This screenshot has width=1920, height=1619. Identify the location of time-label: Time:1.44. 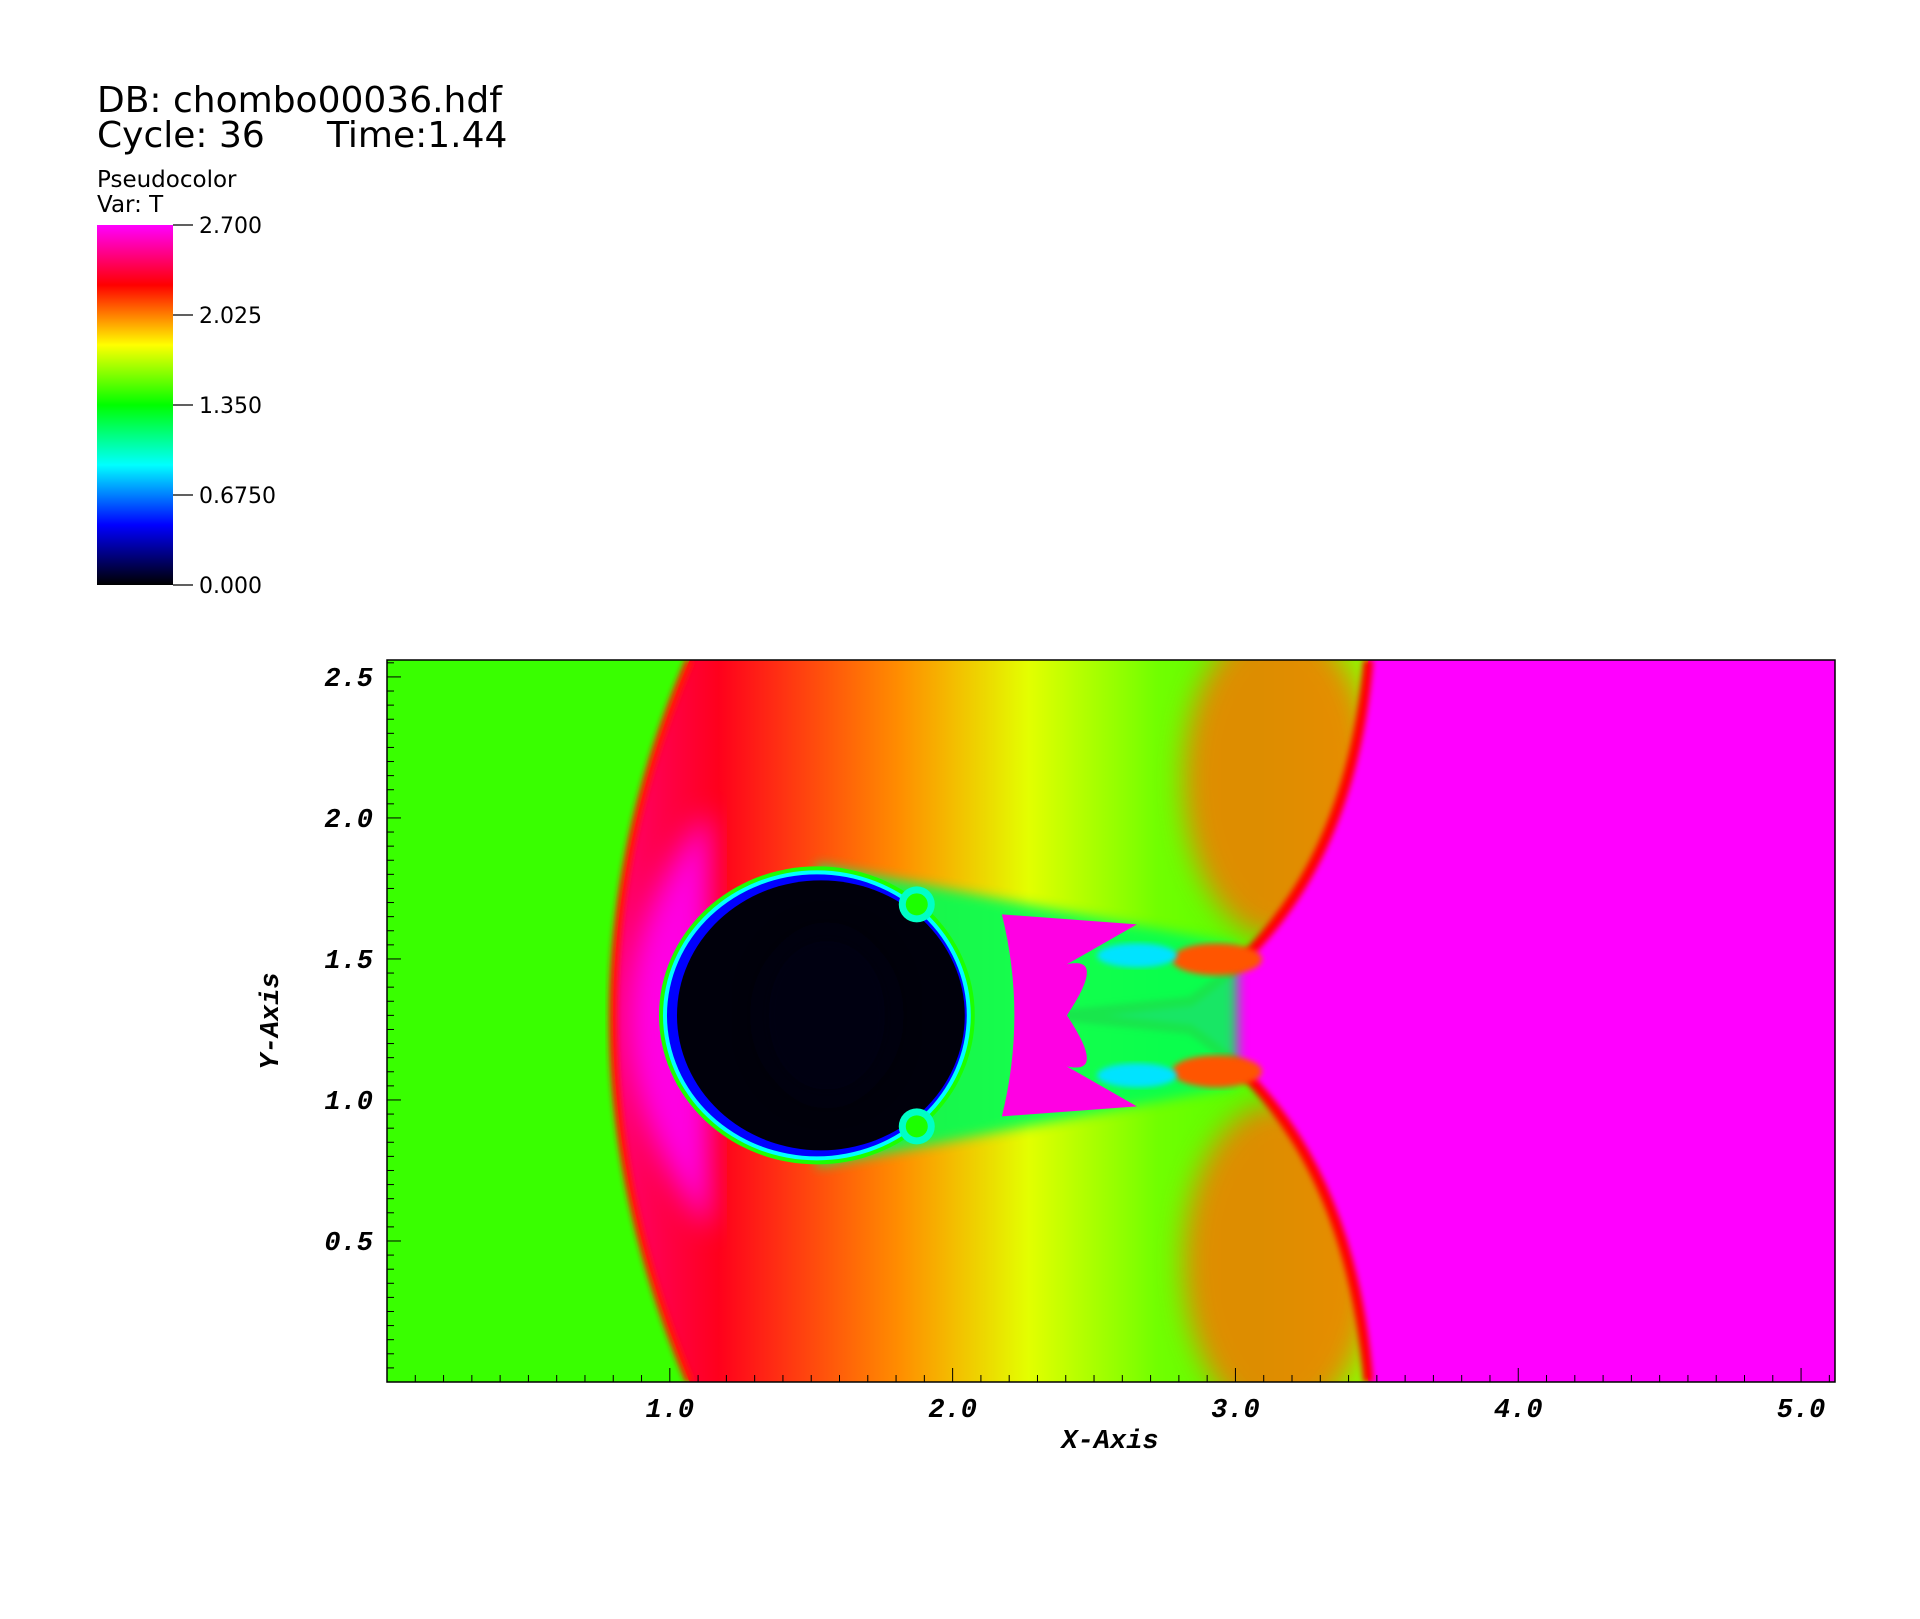
(416, 135).